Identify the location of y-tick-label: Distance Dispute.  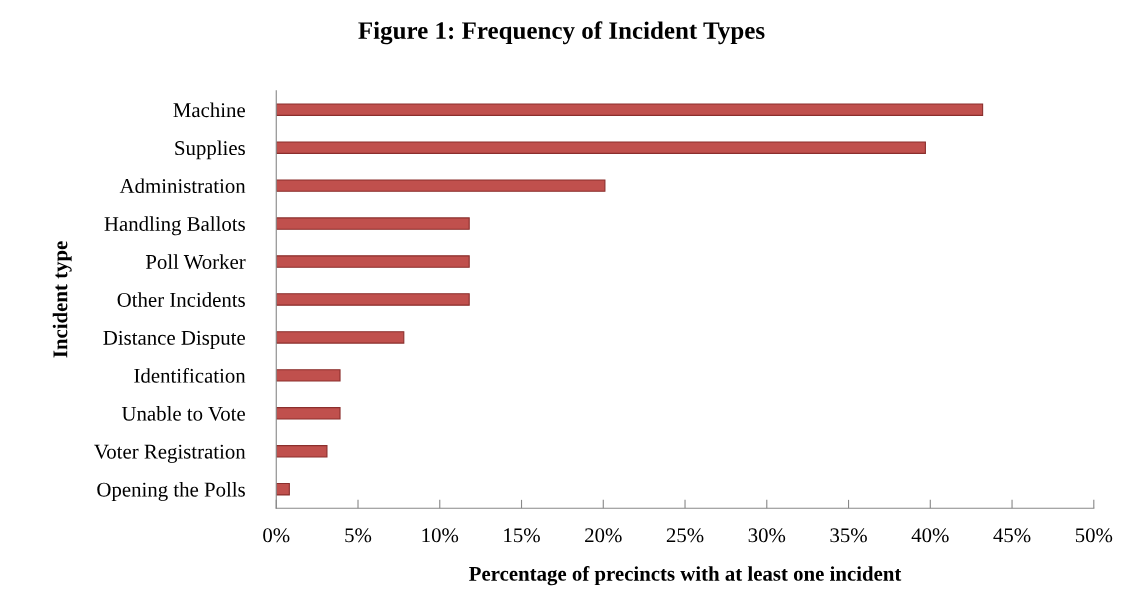
(174, 340).